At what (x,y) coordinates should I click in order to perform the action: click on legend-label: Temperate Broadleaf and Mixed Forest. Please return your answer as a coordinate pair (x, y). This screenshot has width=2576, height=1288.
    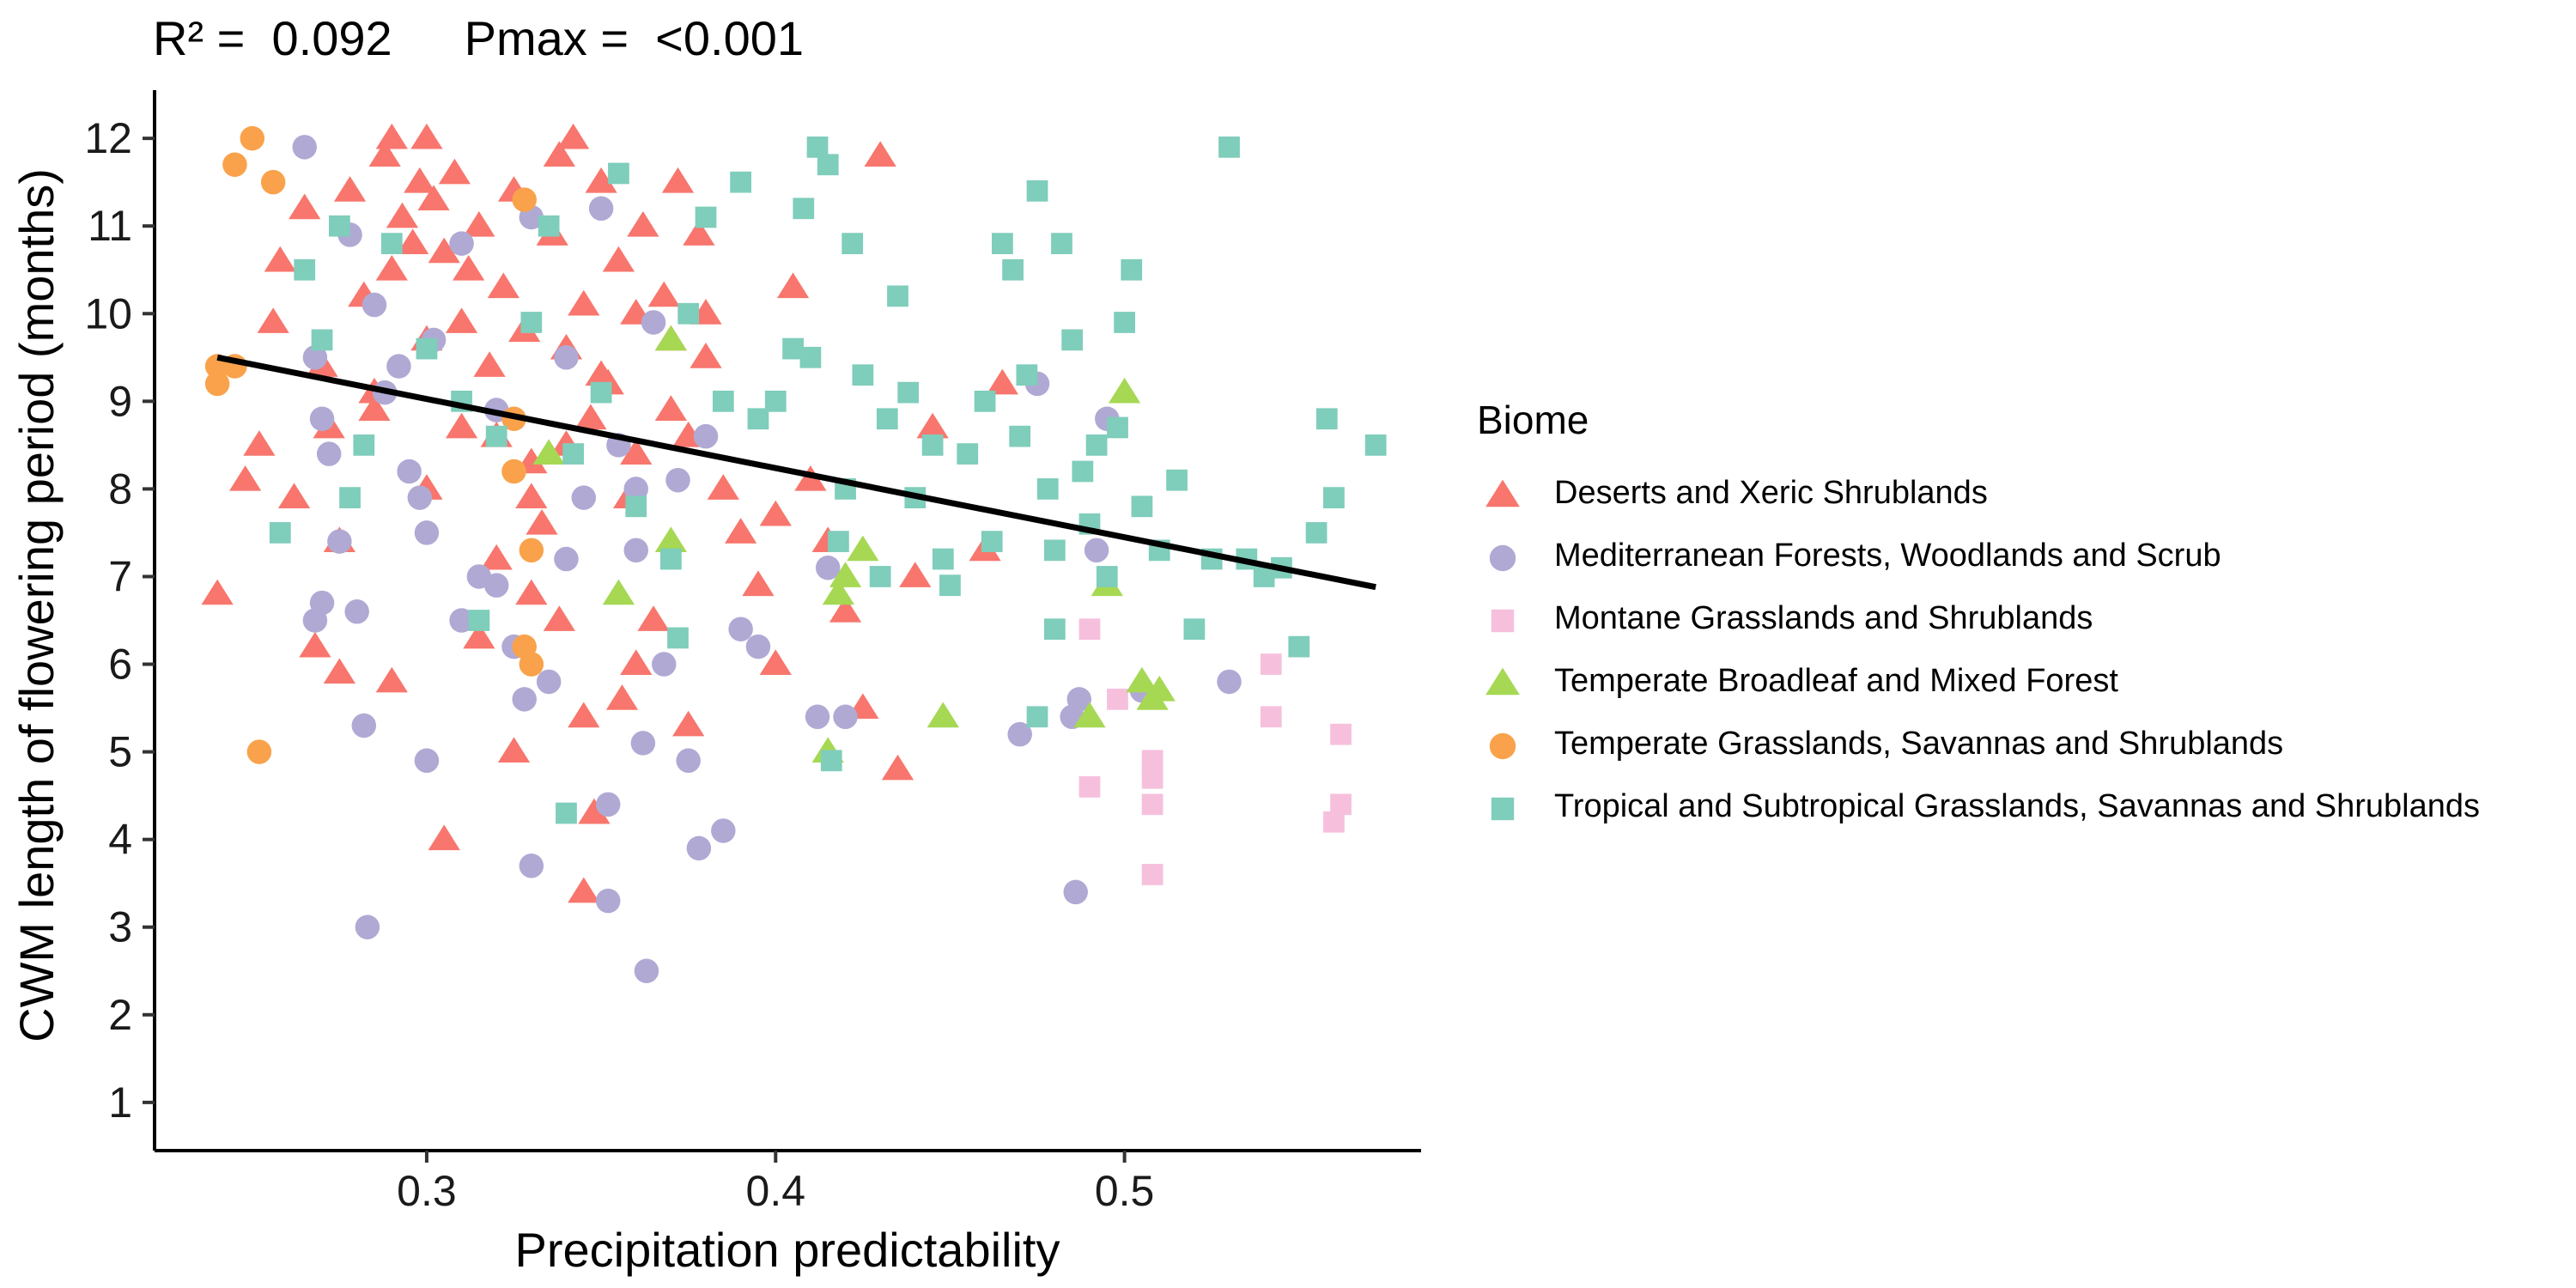
    Looking at the image, I should click on (1836, 681).